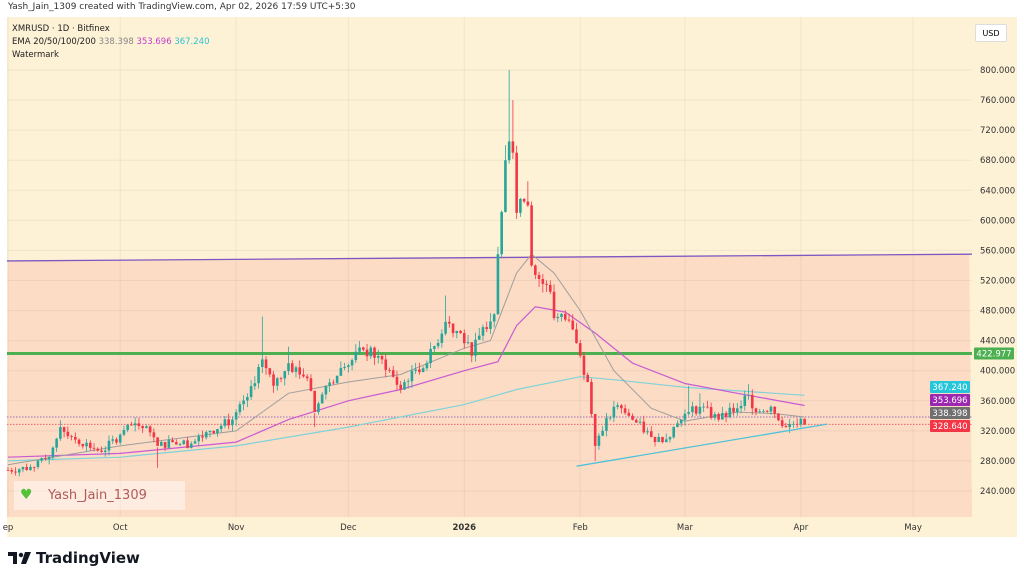  What do you see at coordinates (997, 161) in the screenshot?
I see `y-tick-label: 680.000` at bounding box center [997, 161].